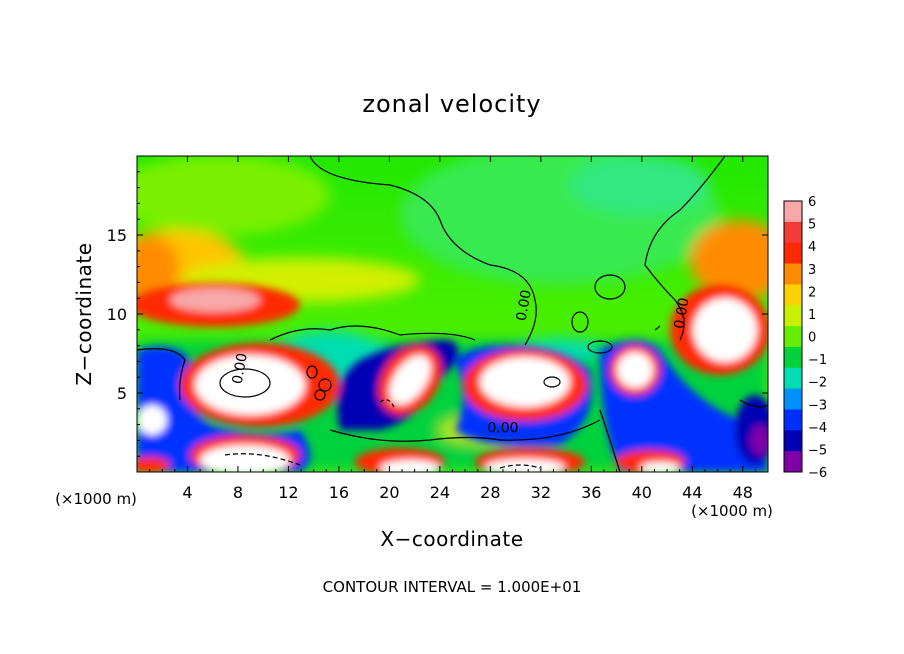 The image size is (904, 654). What do you see at coordinates (817, 473) in the screenshot?
I see `colorbar-label: −6` at bounding box center [817, 473].